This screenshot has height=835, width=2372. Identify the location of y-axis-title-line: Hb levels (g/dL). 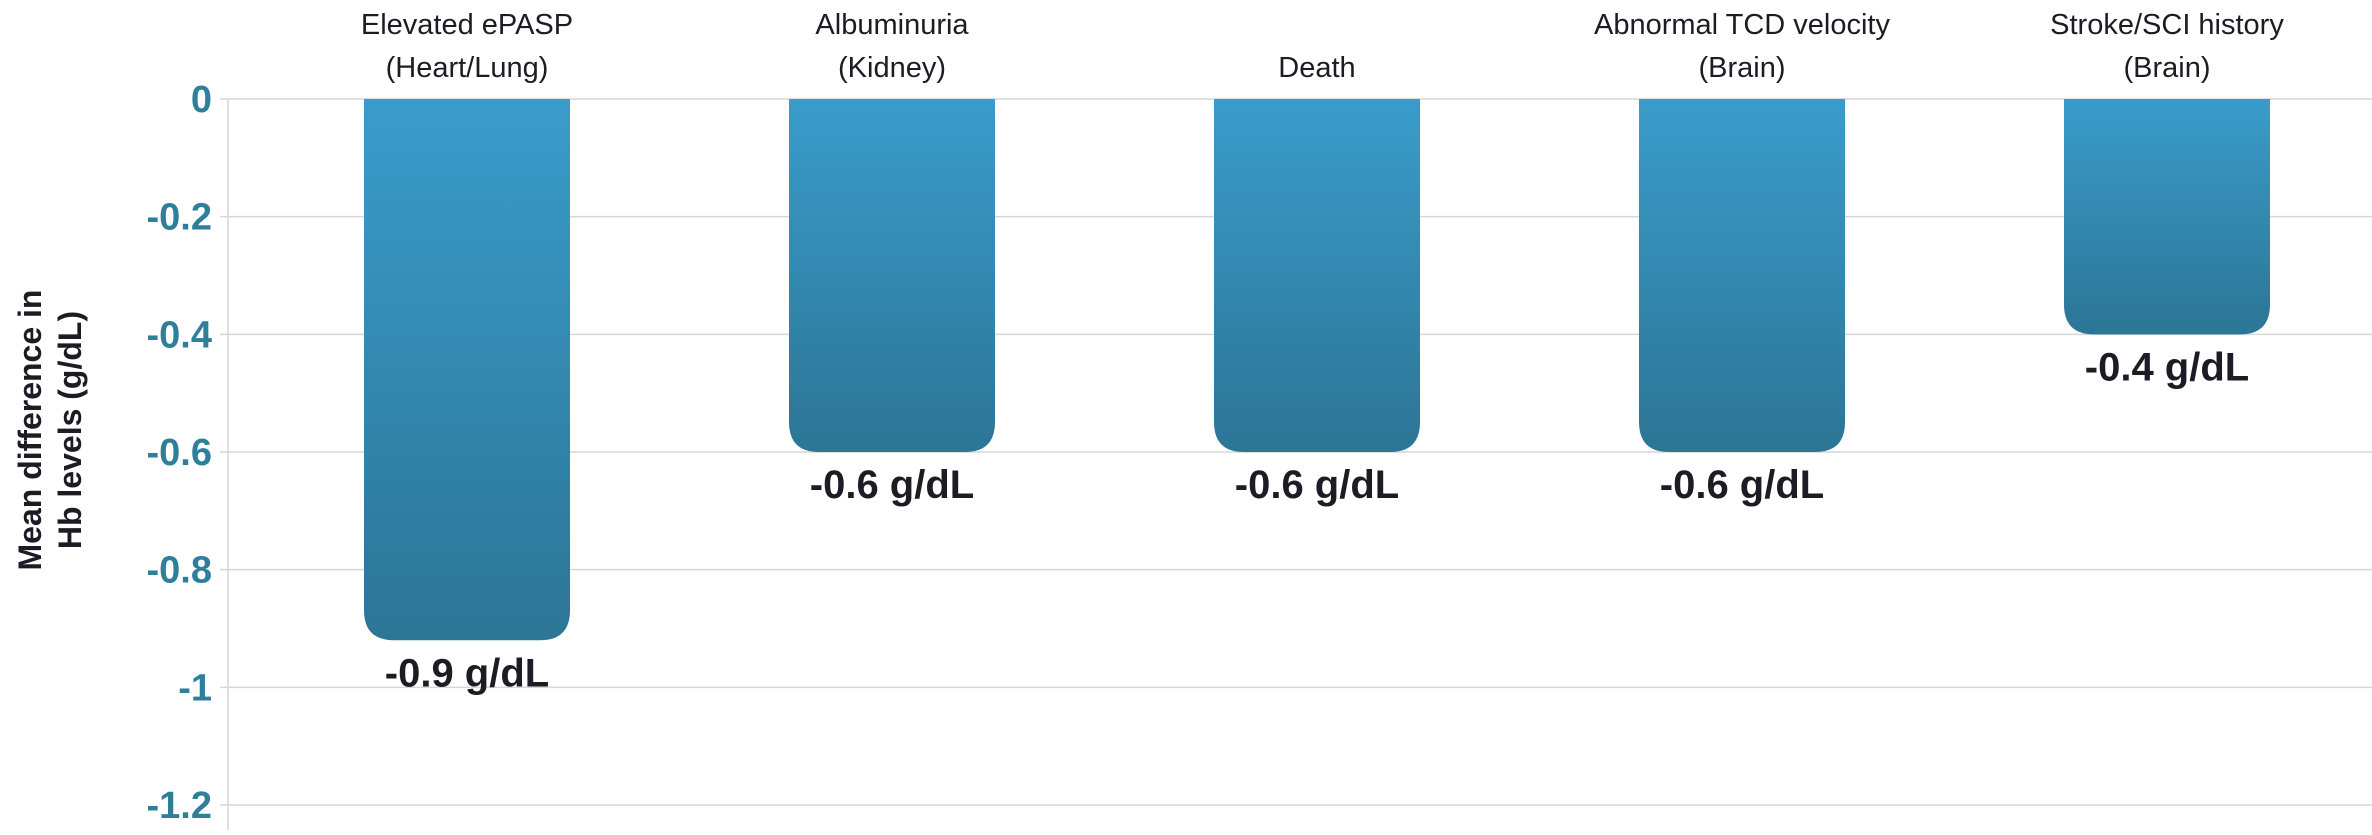
(70, 430).